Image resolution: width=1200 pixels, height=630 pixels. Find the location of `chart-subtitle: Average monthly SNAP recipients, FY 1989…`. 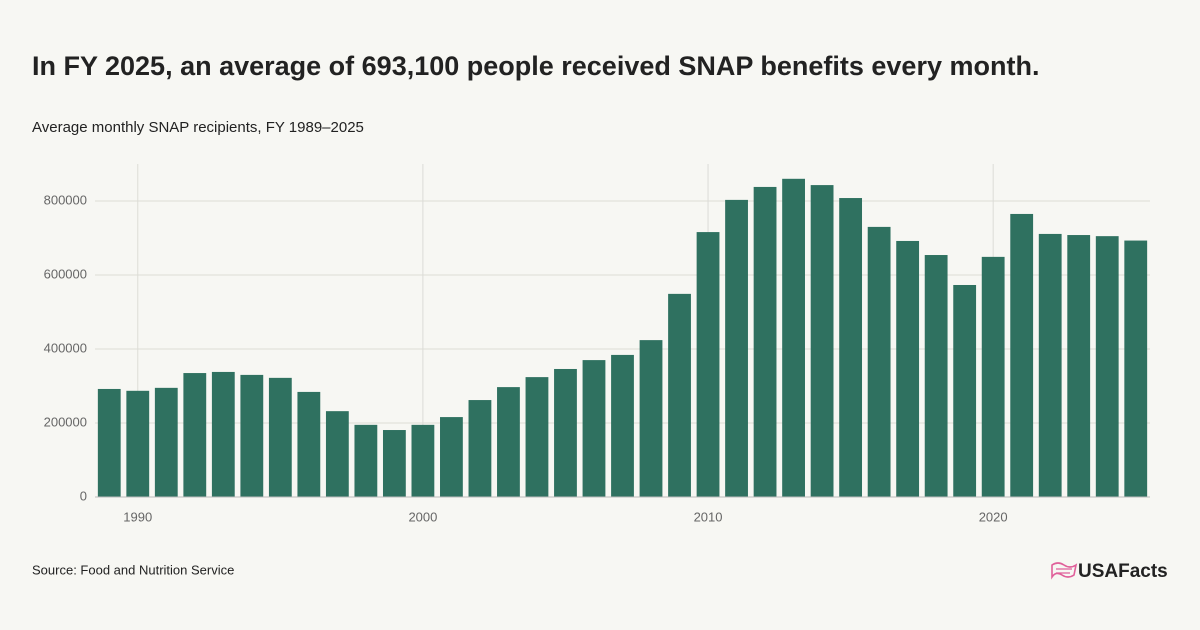

chart-subtitle: Average monthly SNAP recipients, FY 1989… is located at coordinates (198, 127).